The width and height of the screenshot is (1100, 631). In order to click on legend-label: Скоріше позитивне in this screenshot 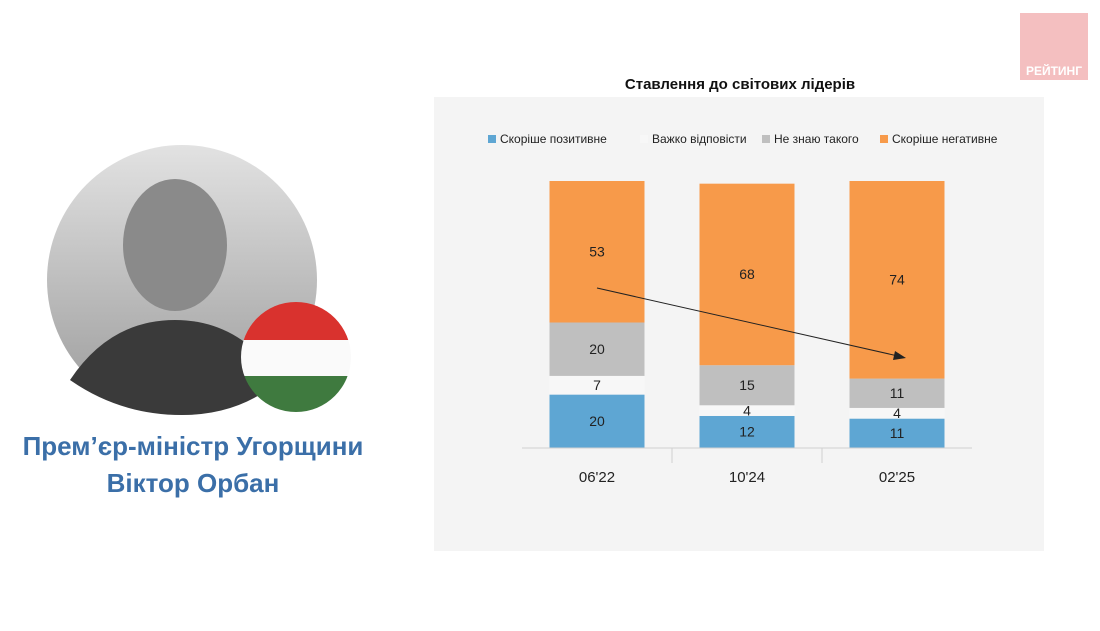, I will do `click(553, 139)`.